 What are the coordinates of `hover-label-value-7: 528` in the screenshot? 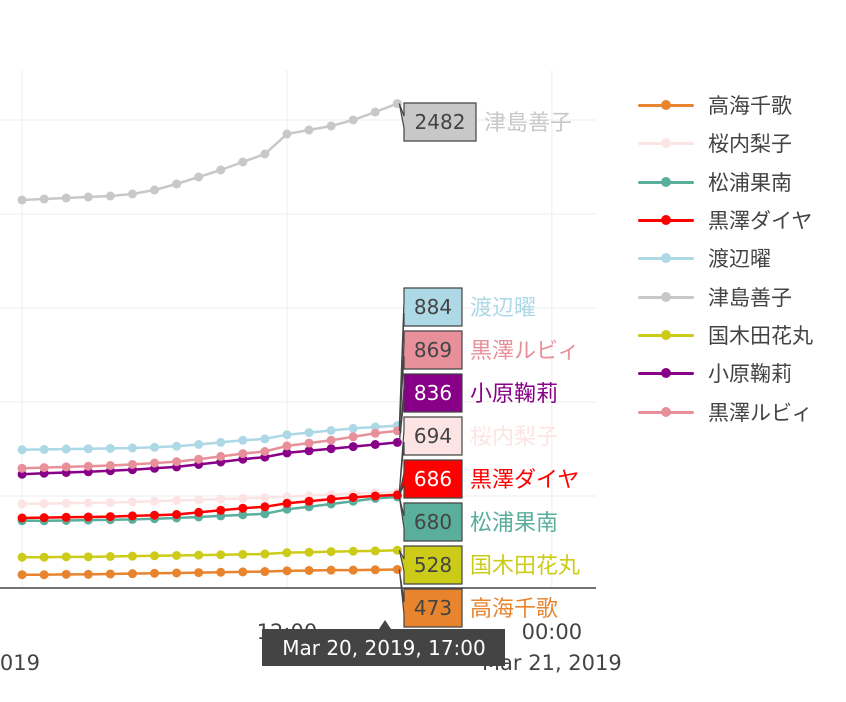 It's located at (433, 565).